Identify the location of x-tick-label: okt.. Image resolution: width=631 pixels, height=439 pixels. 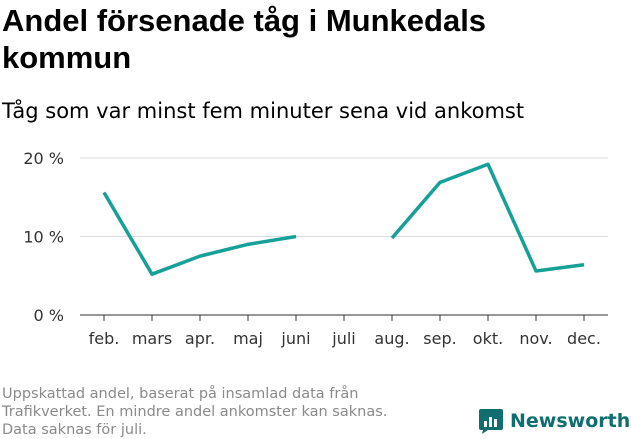
(488, 338).